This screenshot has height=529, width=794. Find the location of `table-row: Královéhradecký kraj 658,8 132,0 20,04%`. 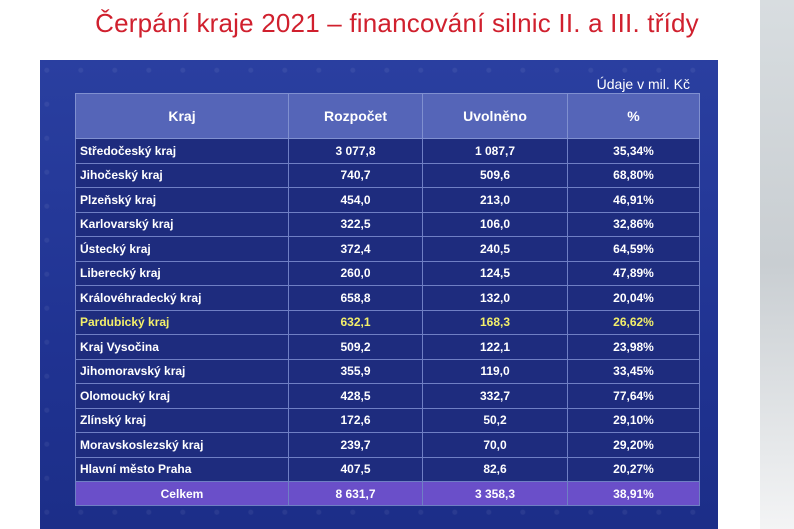

table-row: Královéhradecký kraj 658,8 132,0 20,04% is located at coordinates (387, 298).